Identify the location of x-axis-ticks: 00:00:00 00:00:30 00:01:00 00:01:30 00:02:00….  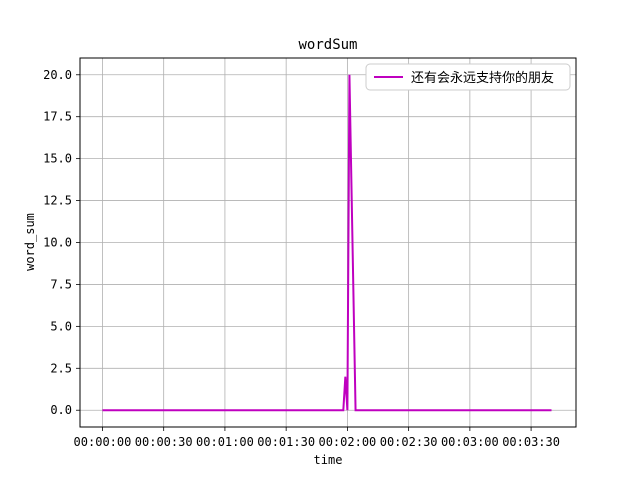
(317, 438).